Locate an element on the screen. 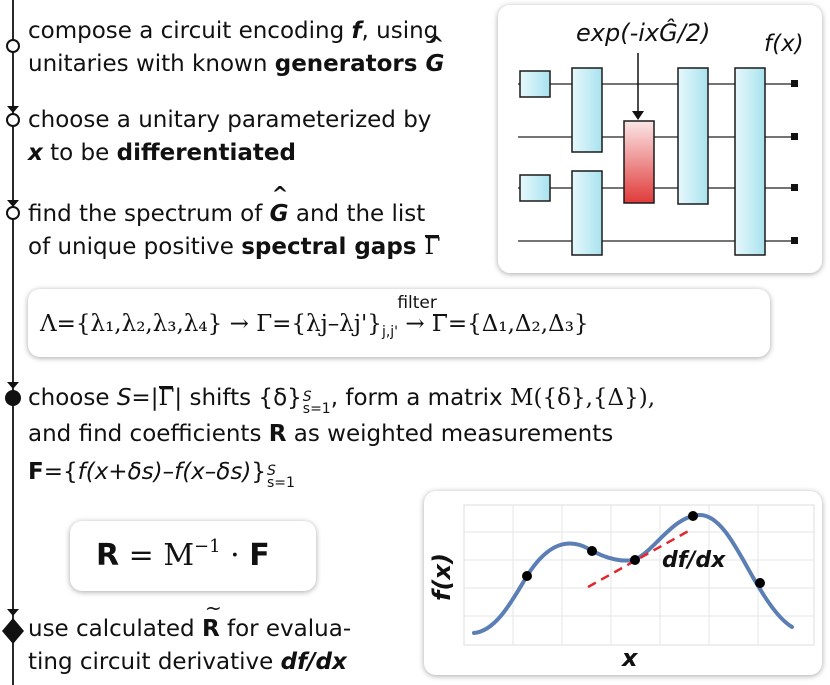 The width and height of the screenshot is (830, 685). step-3-line-1: find the spectrum of ^ G and the list is located at coordinates (227, 206).